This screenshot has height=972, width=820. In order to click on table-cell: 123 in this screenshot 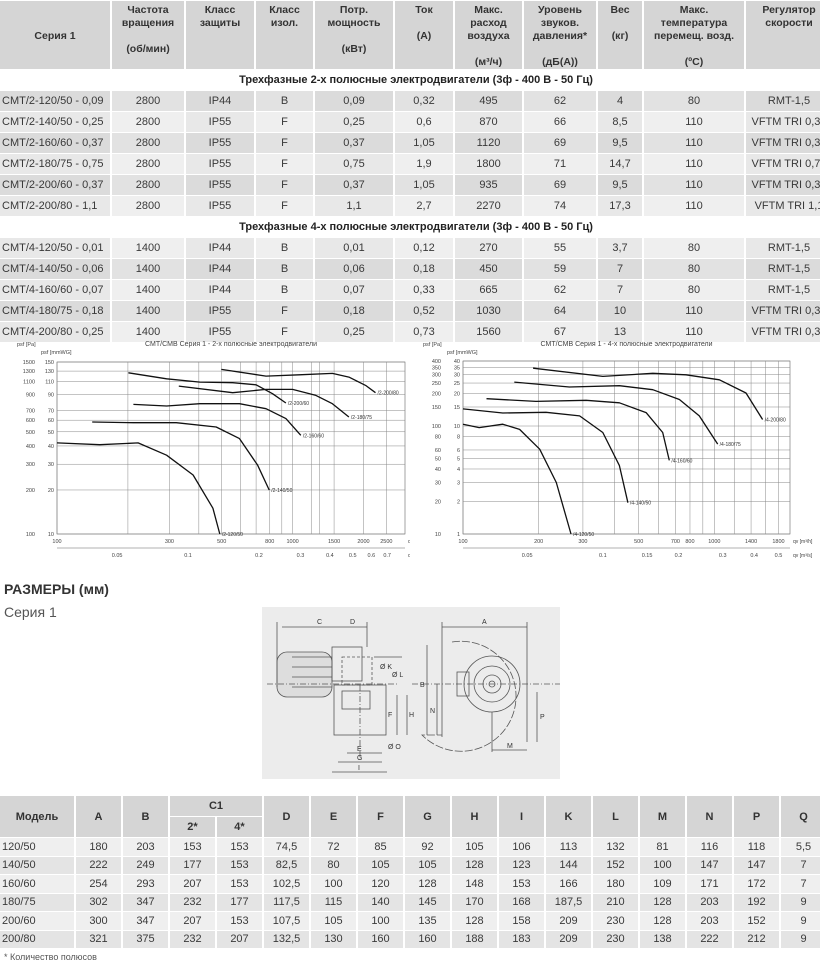, I will do `click(521, 865)`.